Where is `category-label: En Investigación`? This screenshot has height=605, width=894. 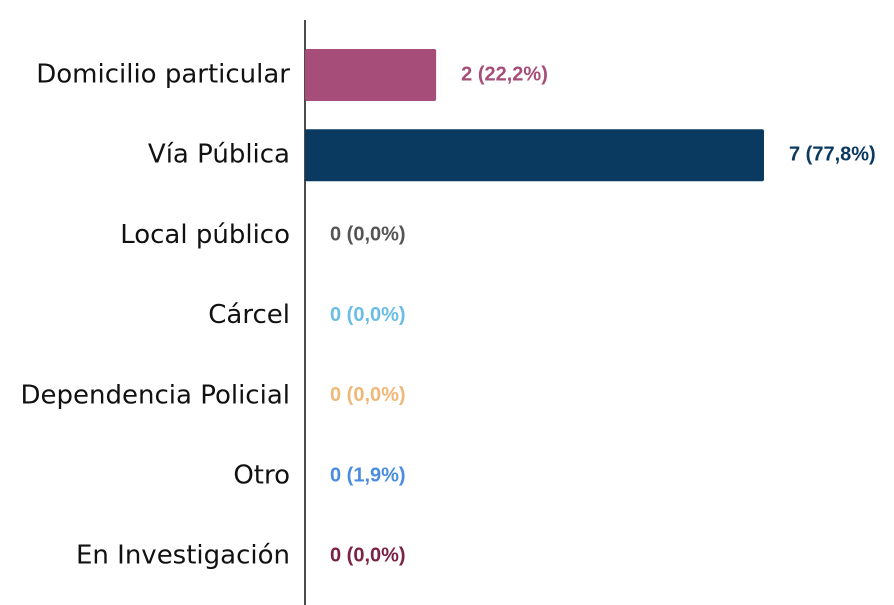
category-label: En Investigación is located at coordinates (183, 556).